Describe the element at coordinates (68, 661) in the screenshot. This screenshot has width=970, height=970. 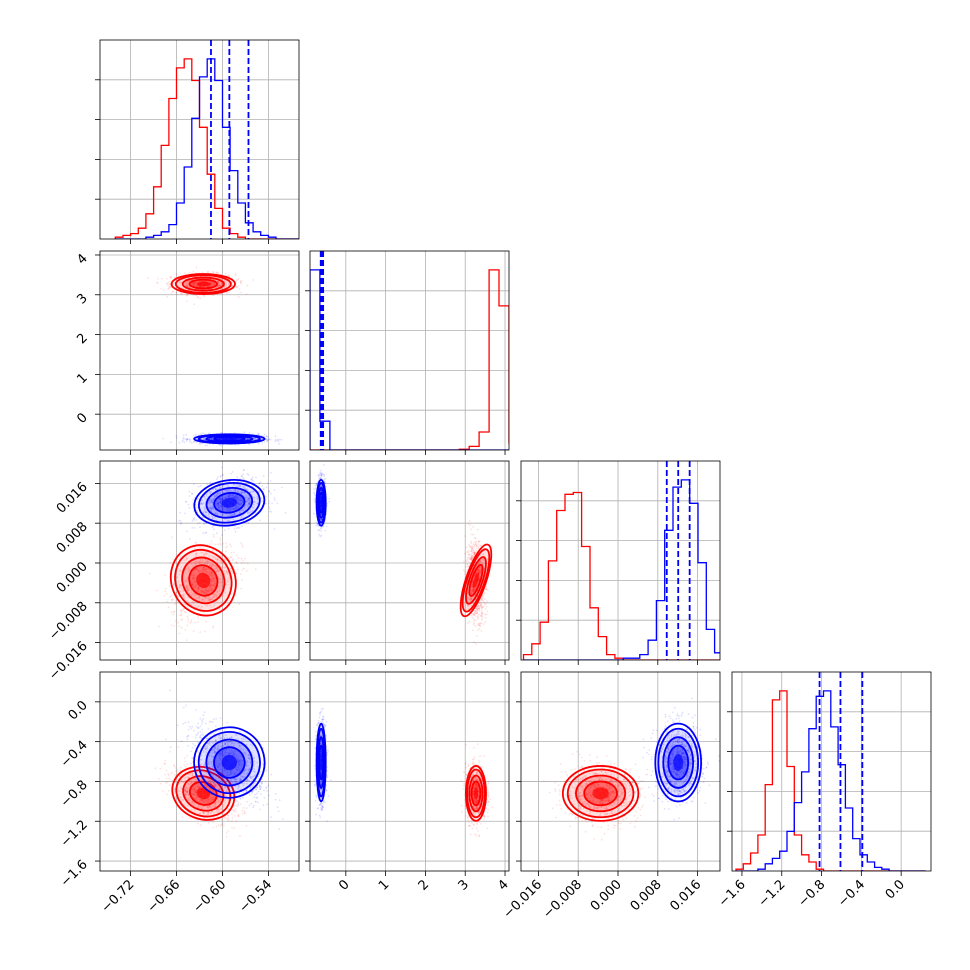
I see `y-tick-label: −0.016` at that location.